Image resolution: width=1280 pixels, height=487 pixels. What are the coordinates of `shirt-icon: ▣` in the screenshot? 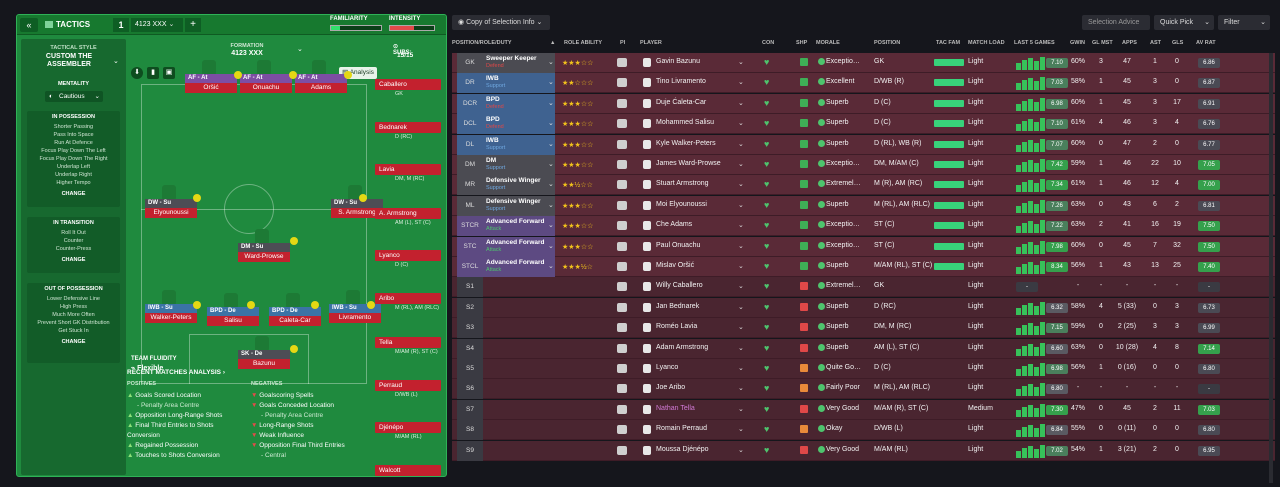 It's located at (169, 73).